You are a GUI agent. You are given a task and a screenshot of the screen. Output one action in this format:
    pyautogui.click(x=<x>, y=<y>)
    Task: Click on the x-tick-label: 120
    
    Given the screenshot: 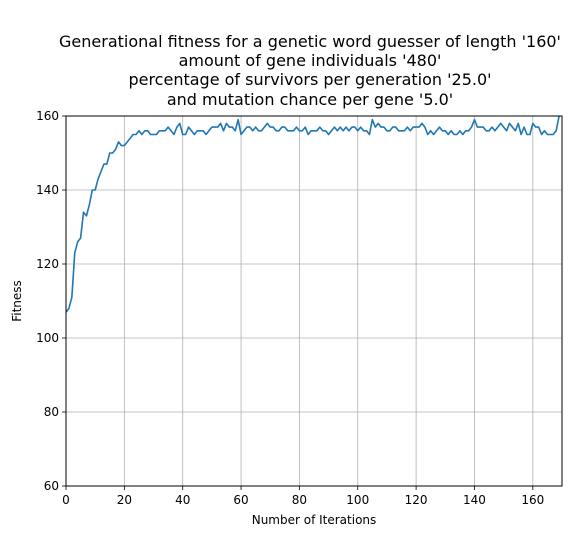 What is the action you would take?
    pyautogui.click(x=416, y=500)
    